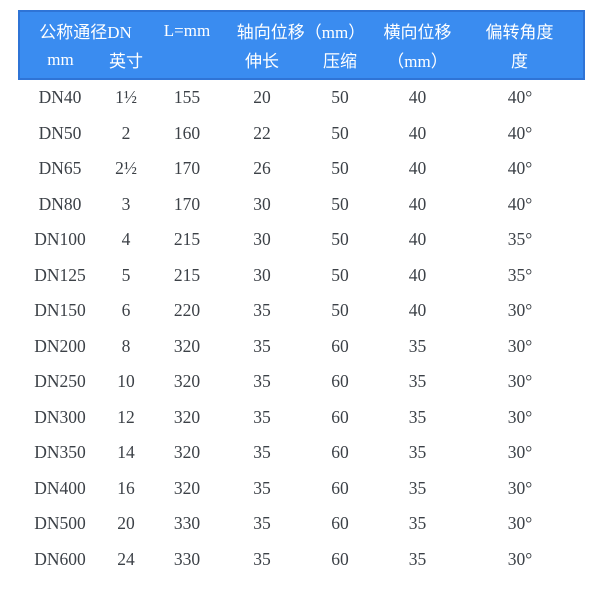  What do you see at coordinates (59, 62) in the screenshot?
I see `header-subcell: mm` at bounding box center [59, 62].